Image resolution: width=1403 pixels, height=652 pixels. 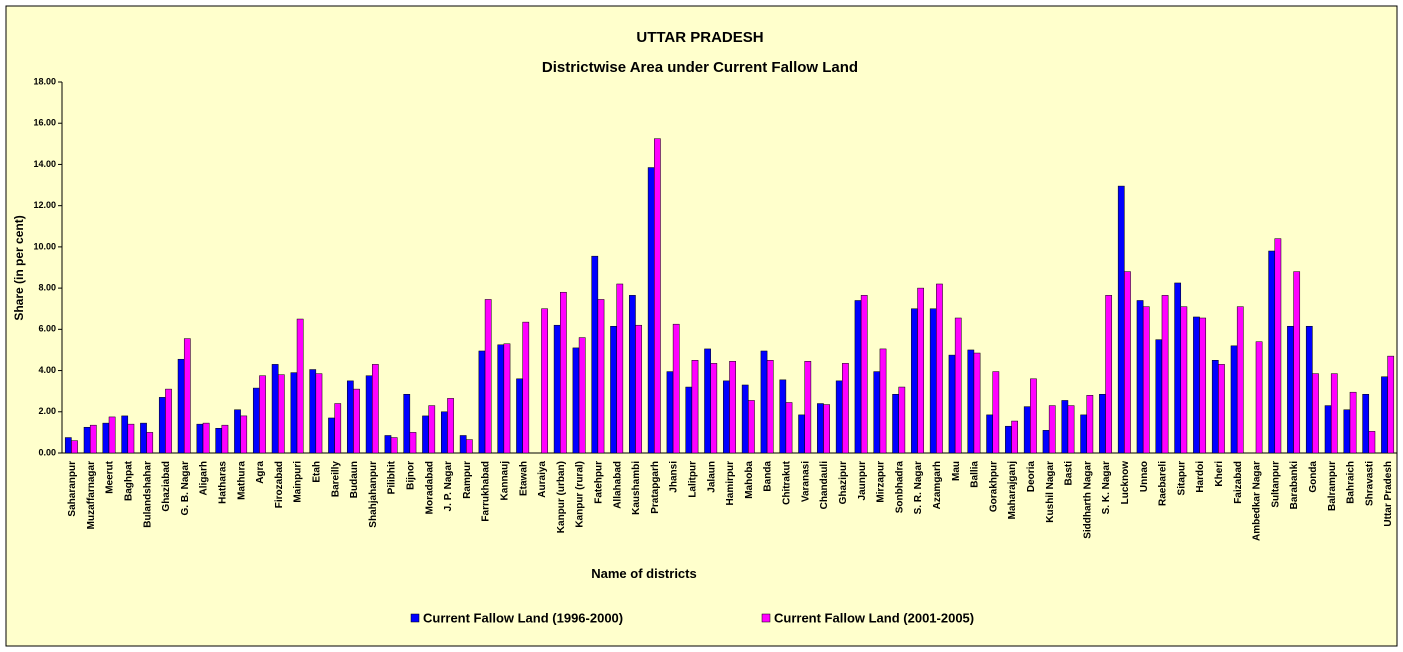 What do you see at coordinates (561, 497) in the screenshot?
I see `x-tick-label: Kanpur (urban)` at bounding box center [561, 497].